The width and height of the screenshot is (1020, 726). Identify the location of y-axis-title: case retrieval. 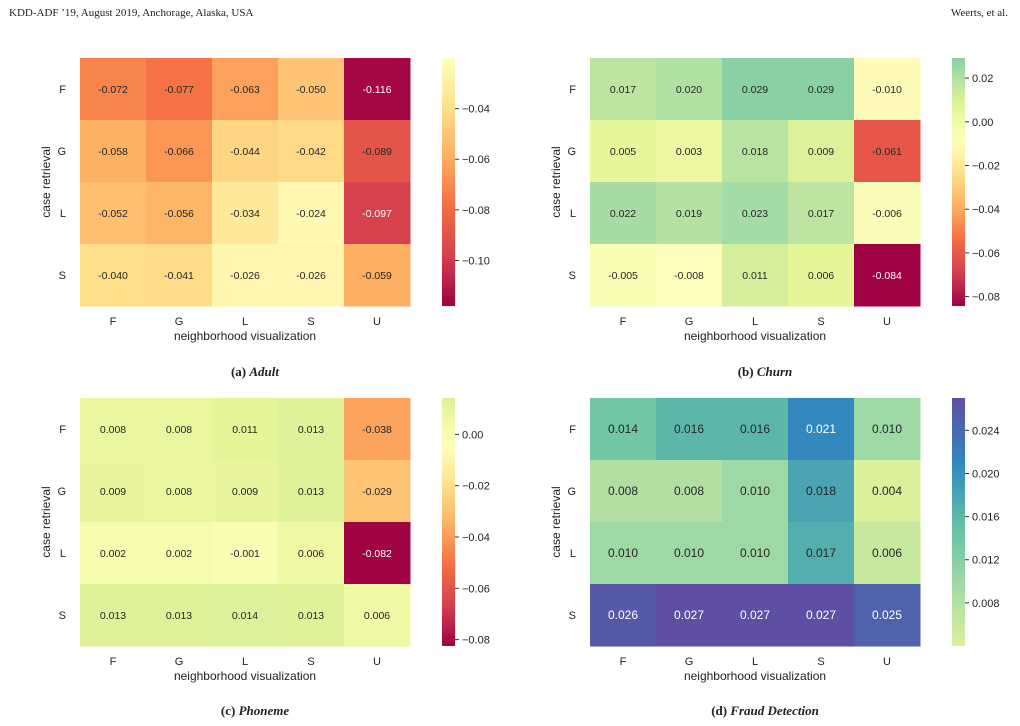
(46, 181).